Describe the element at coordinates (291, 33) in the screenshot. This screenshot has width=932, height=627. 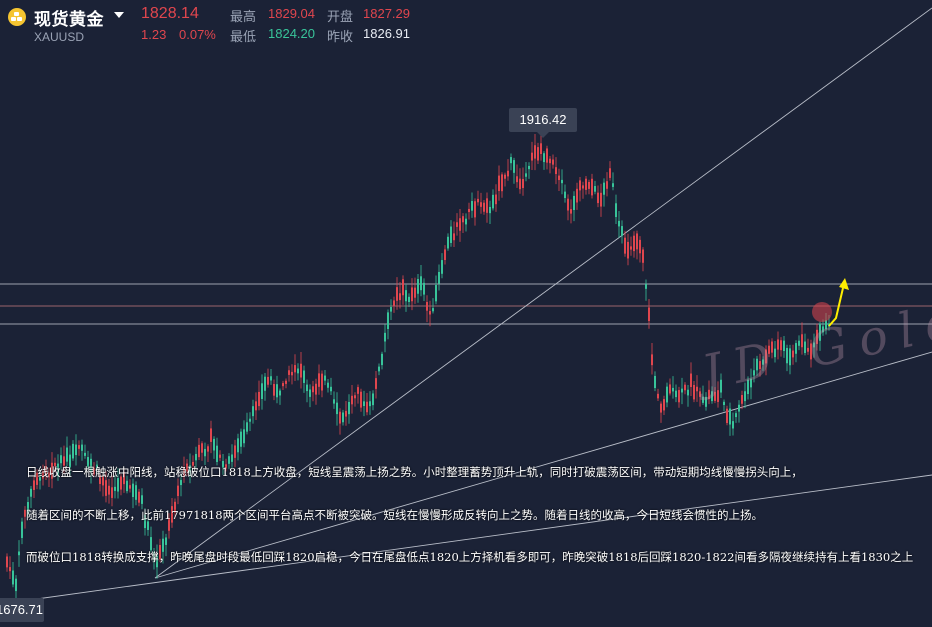
I see `low-value: 1824.20` at that location.